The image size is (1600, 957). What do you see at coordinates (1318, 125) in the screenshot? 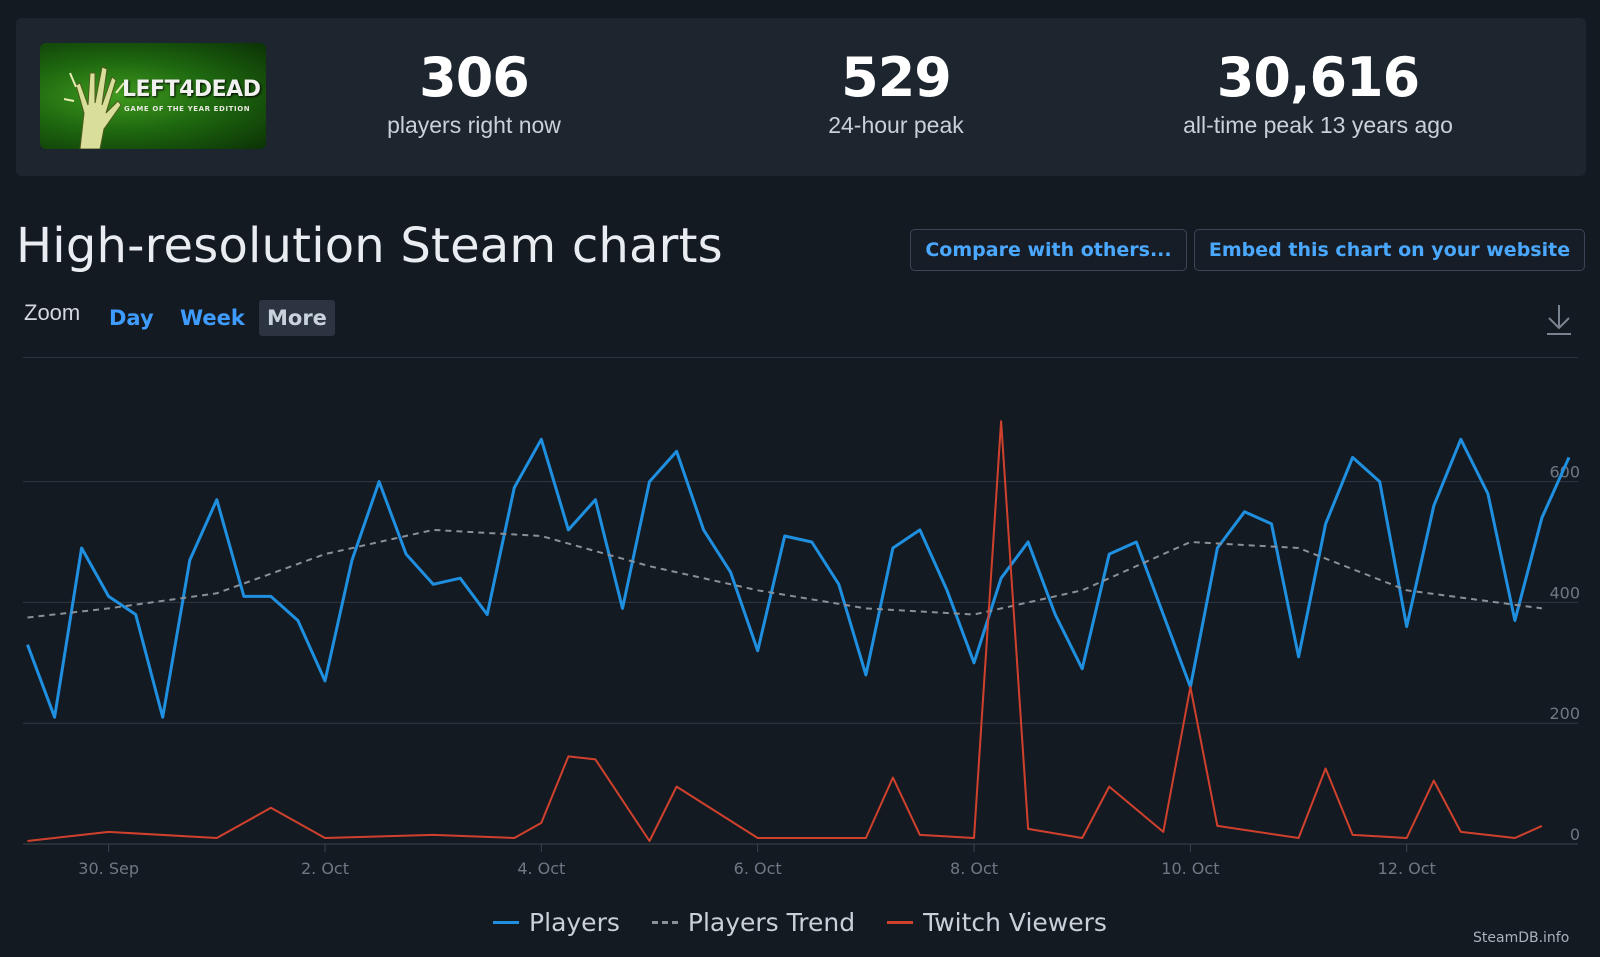
I see `alltime-peak-label: all-time peak 13 years ago` at bounding box center [1318, 125].